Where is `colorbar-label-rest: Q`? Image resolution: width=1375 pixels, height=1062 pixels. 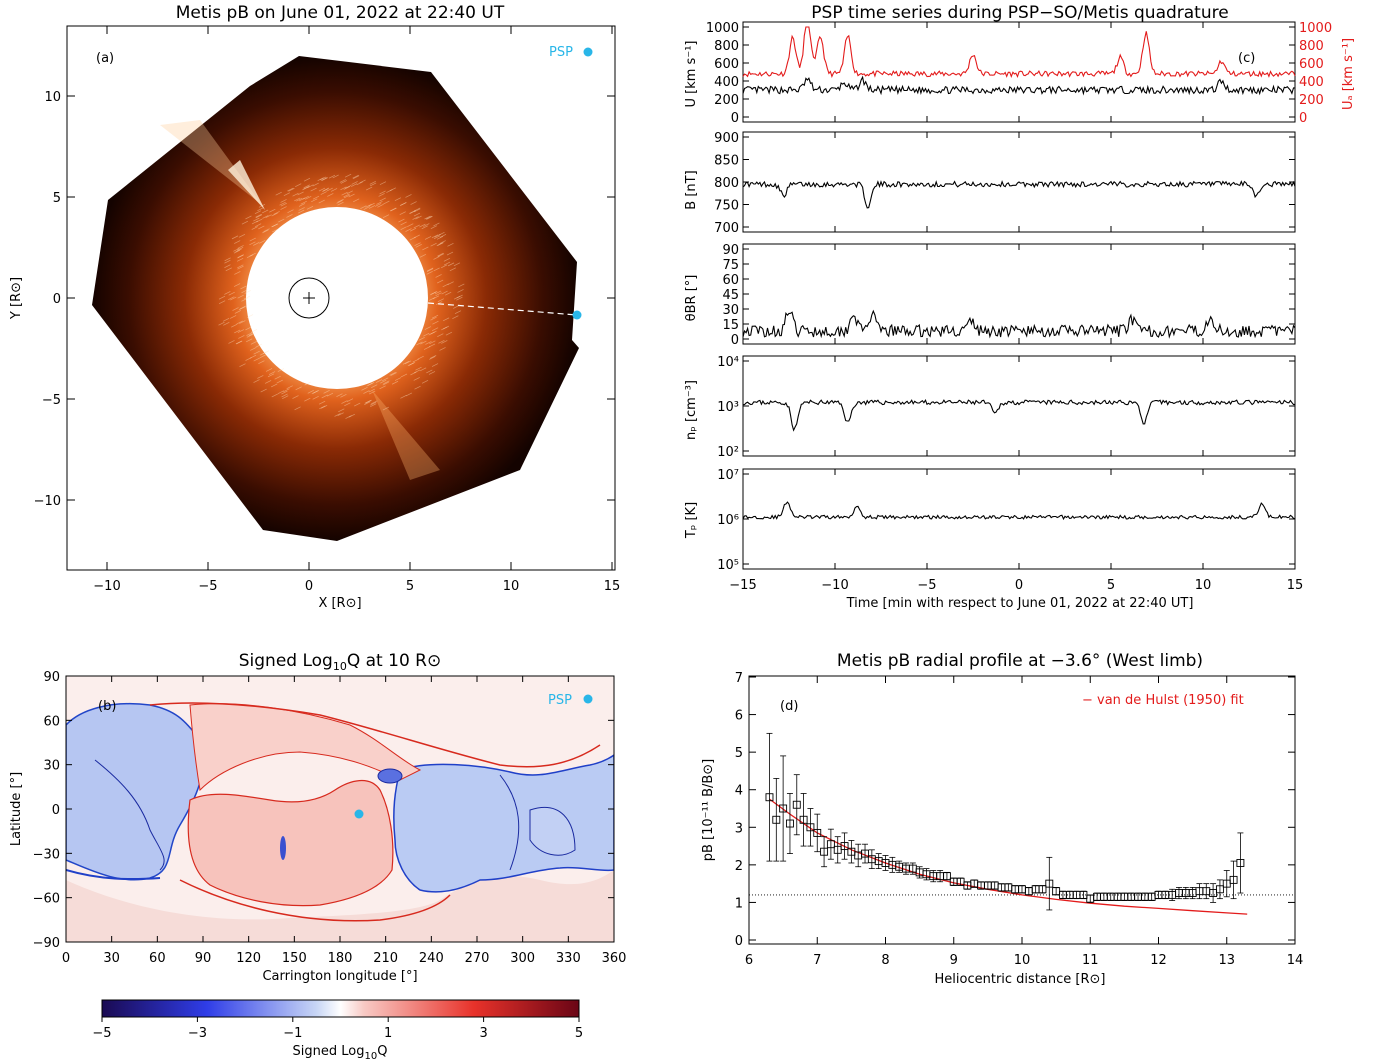
colorbar-label-rest: Q is located at coordinates (382, 1051).